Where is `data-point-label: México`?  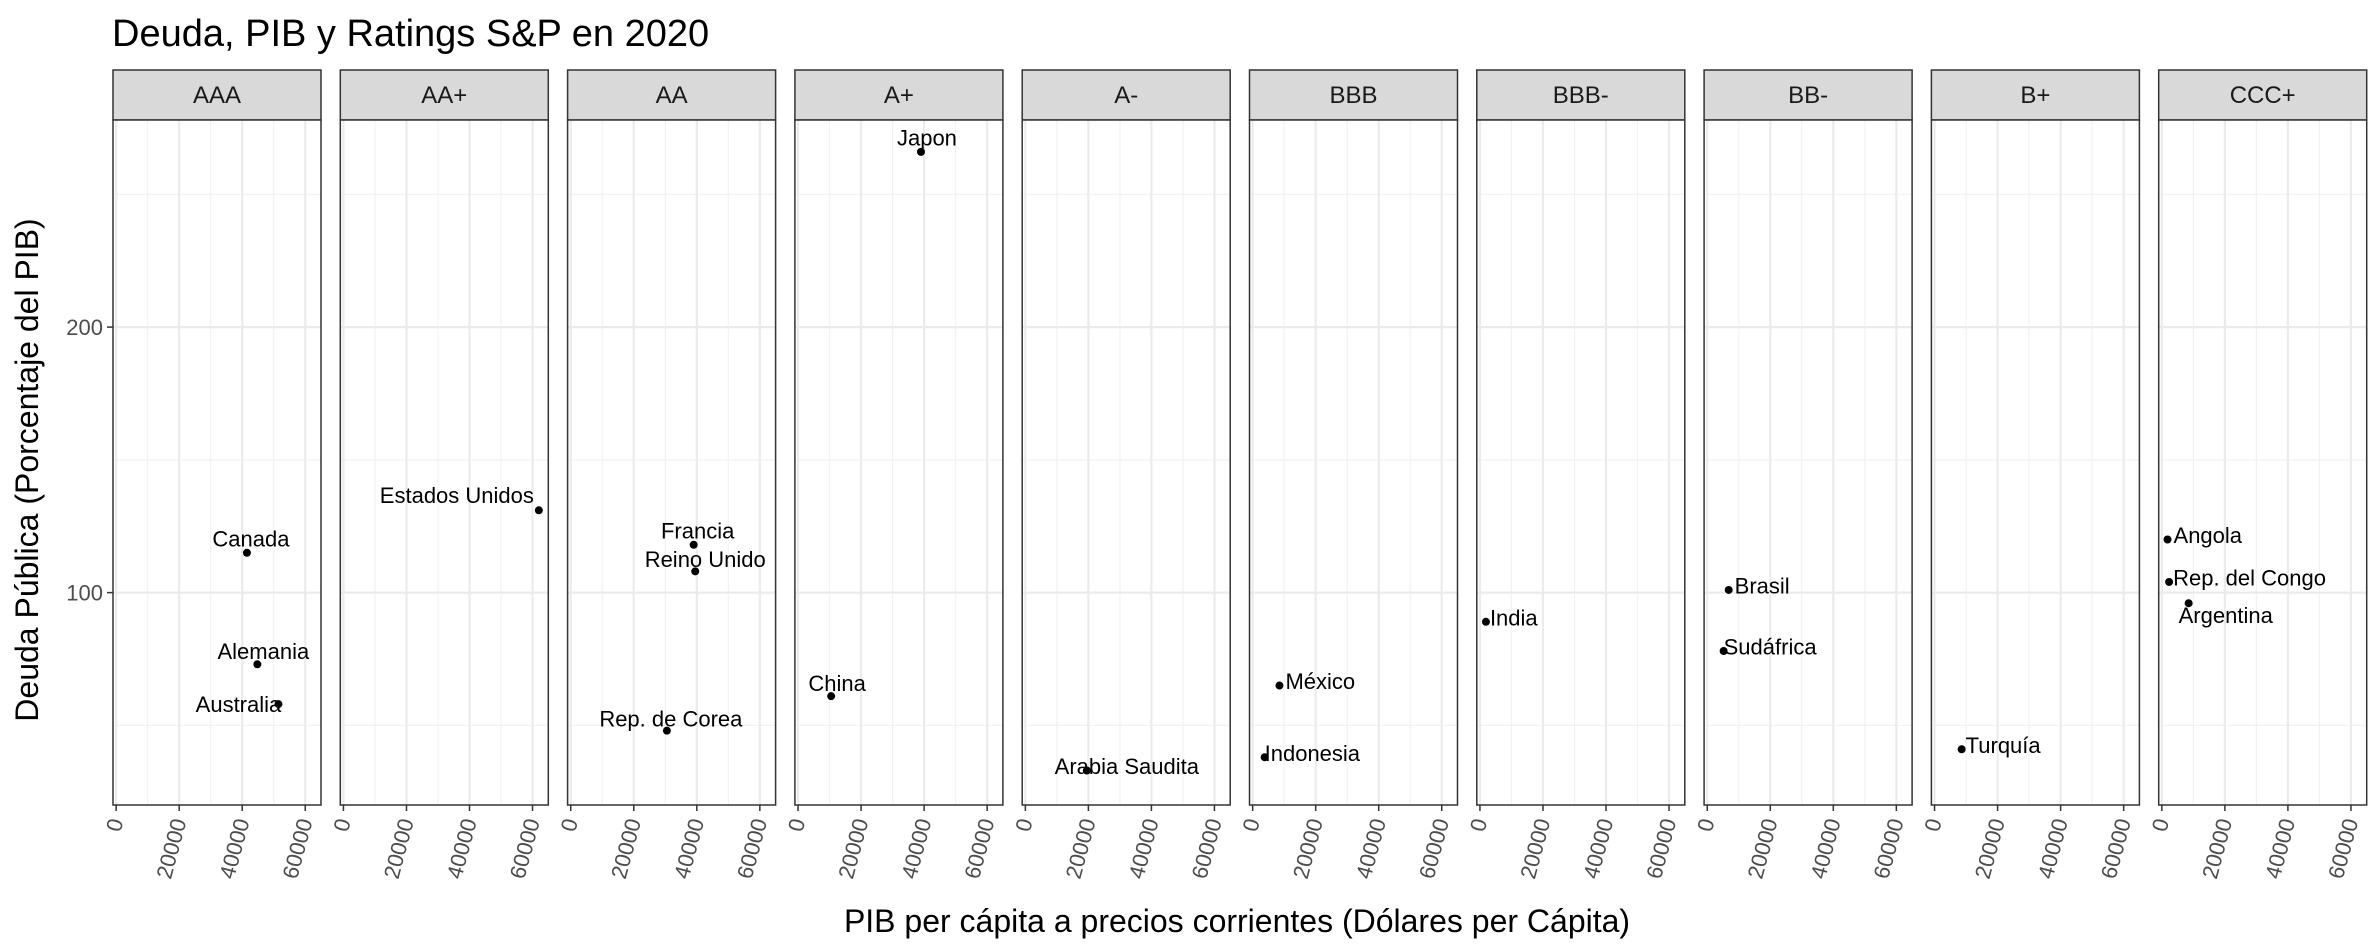
data-point-label: México is located at coordinates (1320, 681).